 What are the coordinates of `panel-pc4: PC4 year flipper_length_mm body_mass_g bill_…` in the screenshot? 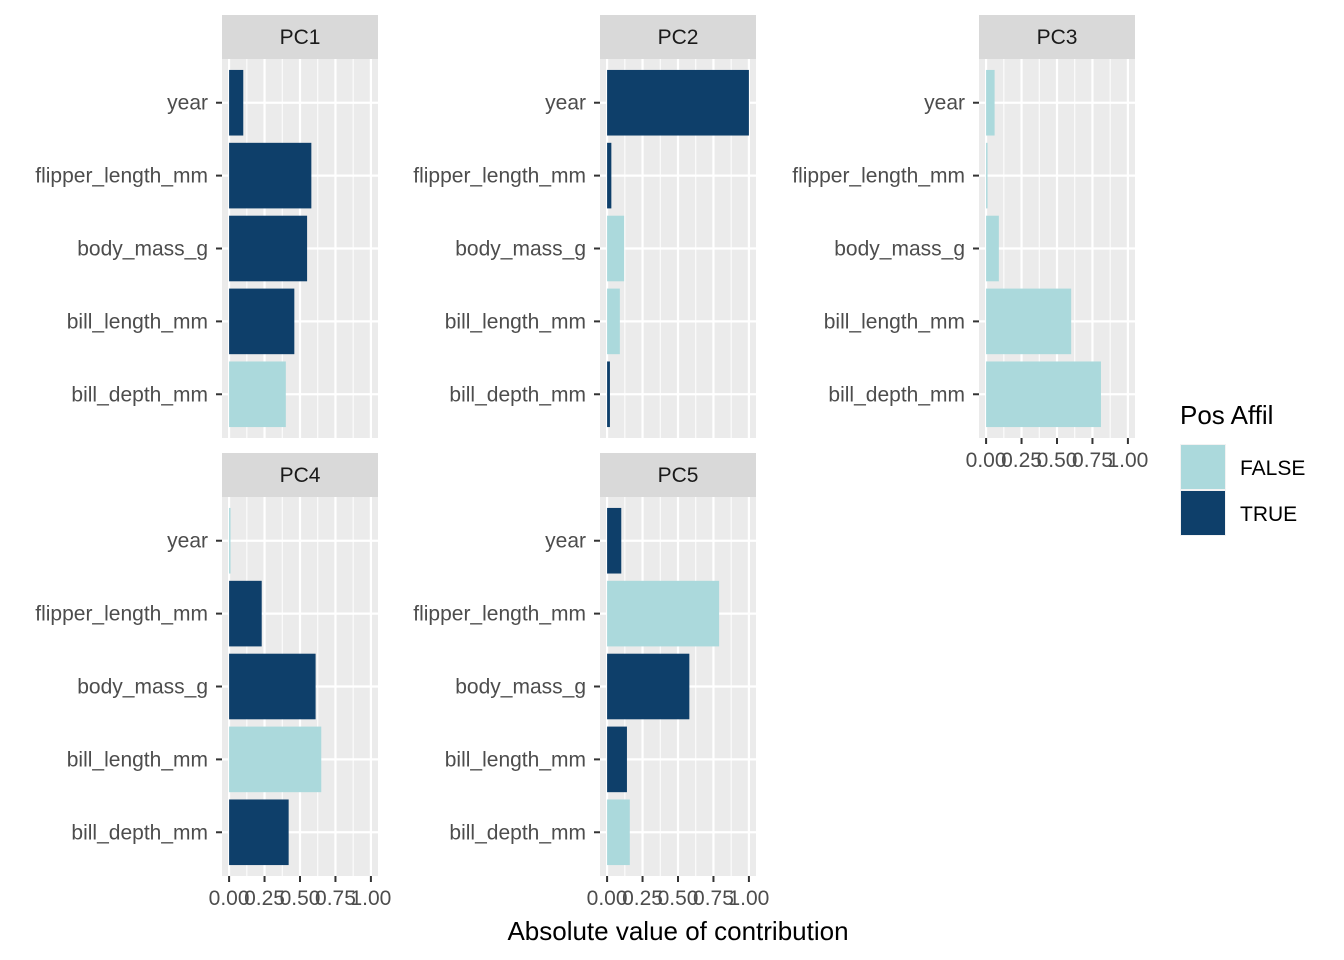 It's located at (213, 681).